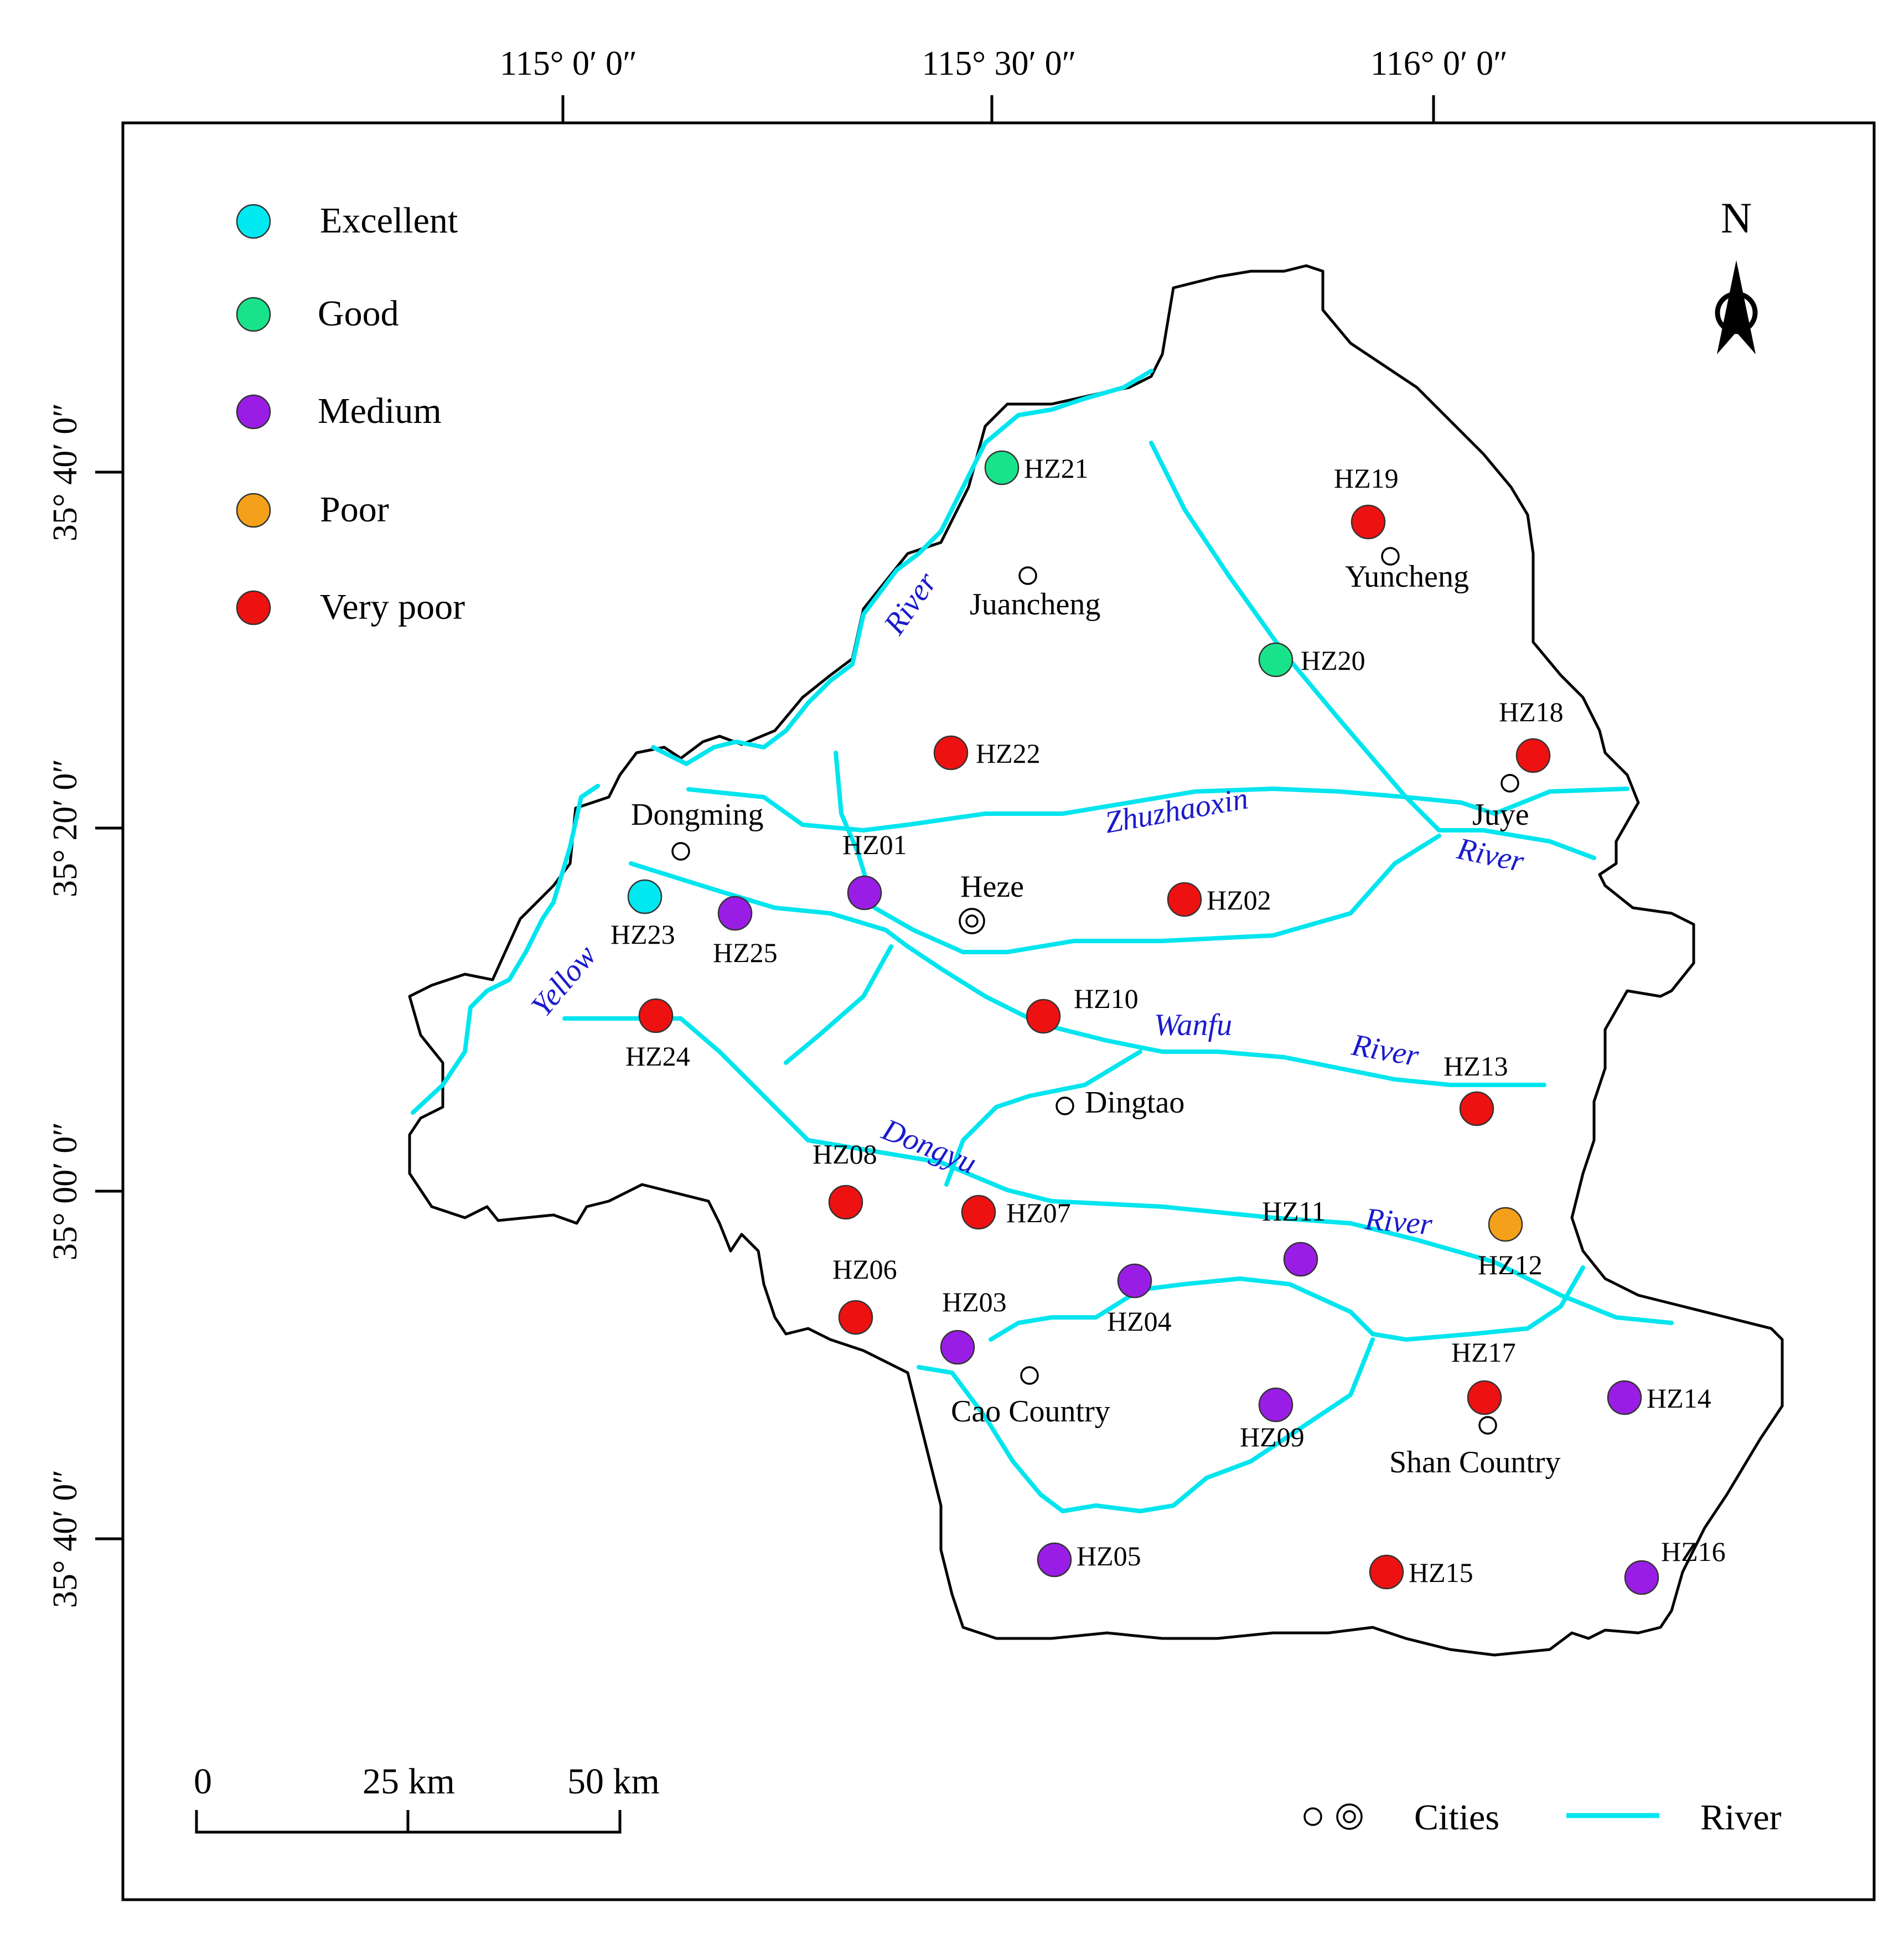 The image size is (1904, 1934). I want to click on site-hz14: HZ14, so click(1659, 1397).